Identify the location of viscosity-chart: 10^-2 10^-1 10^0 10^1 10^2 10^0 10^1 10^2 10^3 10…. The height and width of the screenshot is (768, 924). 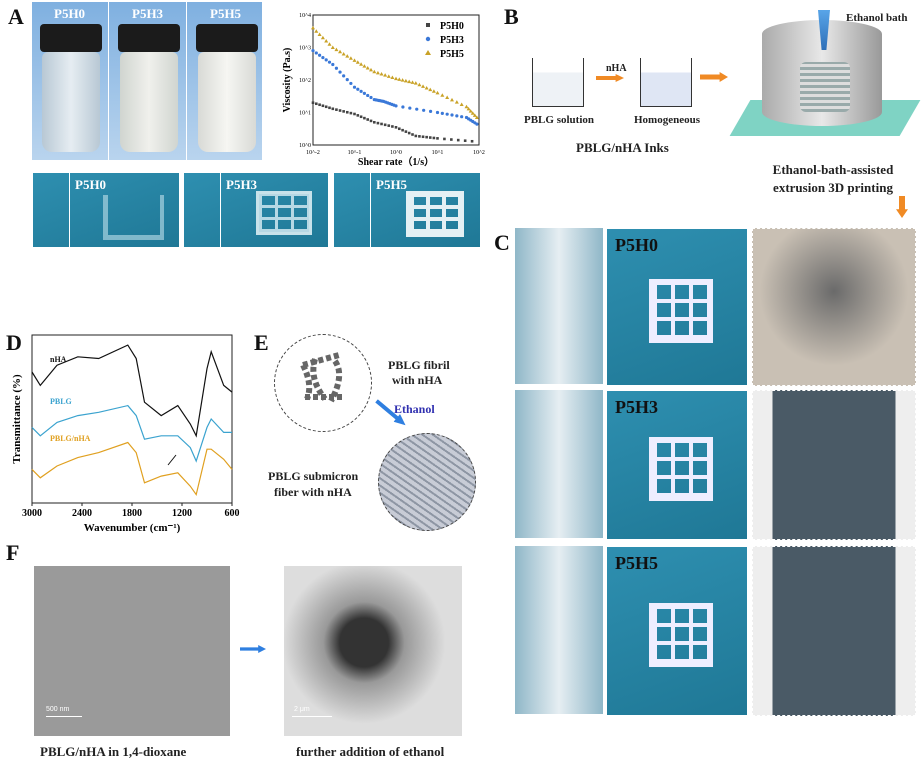
(383, 90).